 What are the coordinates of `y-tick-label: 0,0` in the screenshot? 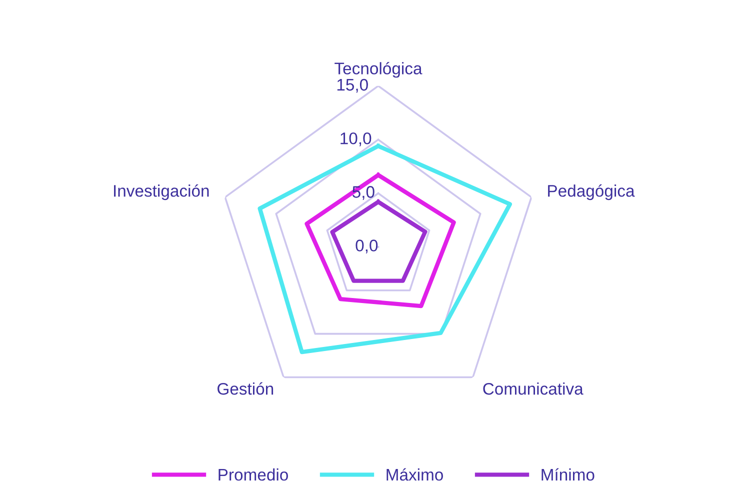 It's located at (367, 247).